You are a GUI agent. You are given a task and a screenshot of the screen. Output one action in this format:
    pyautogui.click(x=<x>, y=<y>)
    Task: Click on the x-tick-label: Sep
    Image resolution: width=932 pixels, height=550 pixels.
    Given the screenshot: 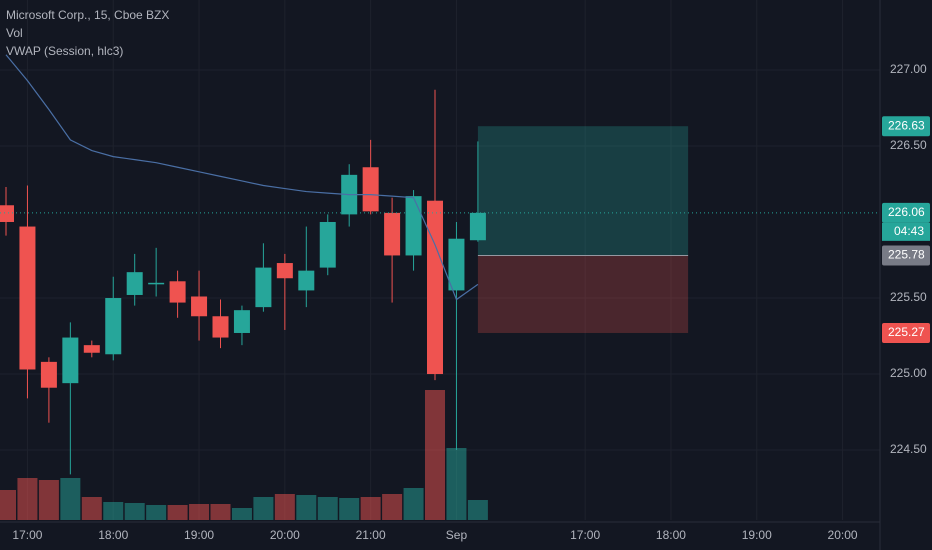 What is the action you would take?
    pyautogui.click(x=457, y=535)
    